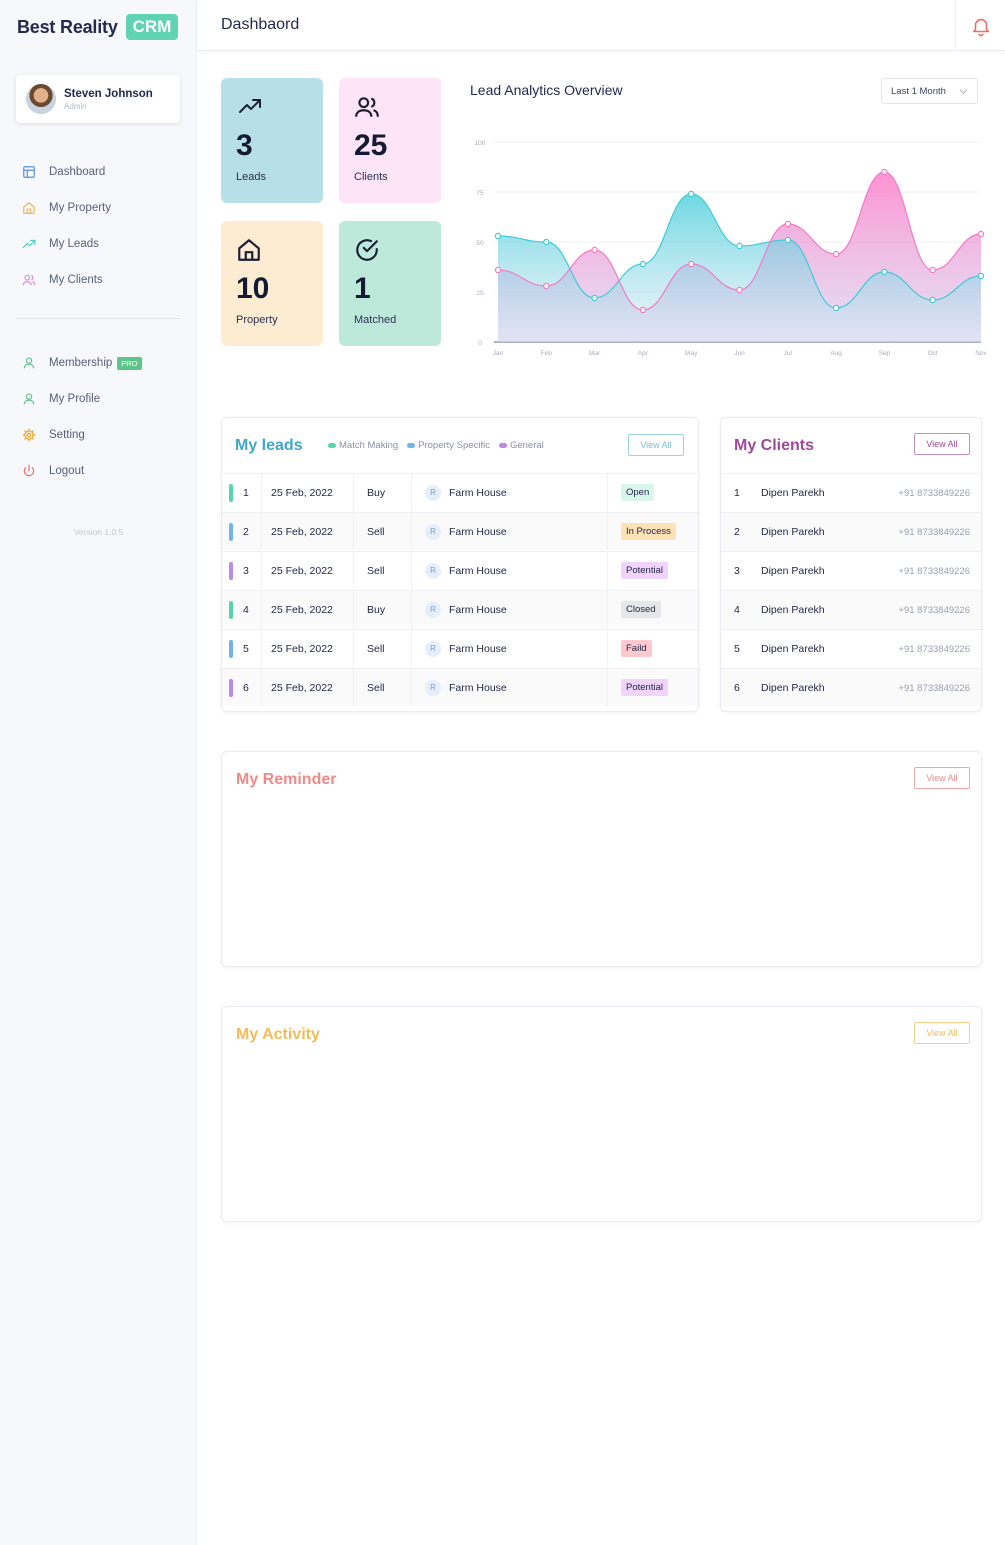 This screenshot has height=1545, width=1005. What do you see at coordinates (739, 268) in the screenshot?
I see `series-area` at bounding box center [739, 268].